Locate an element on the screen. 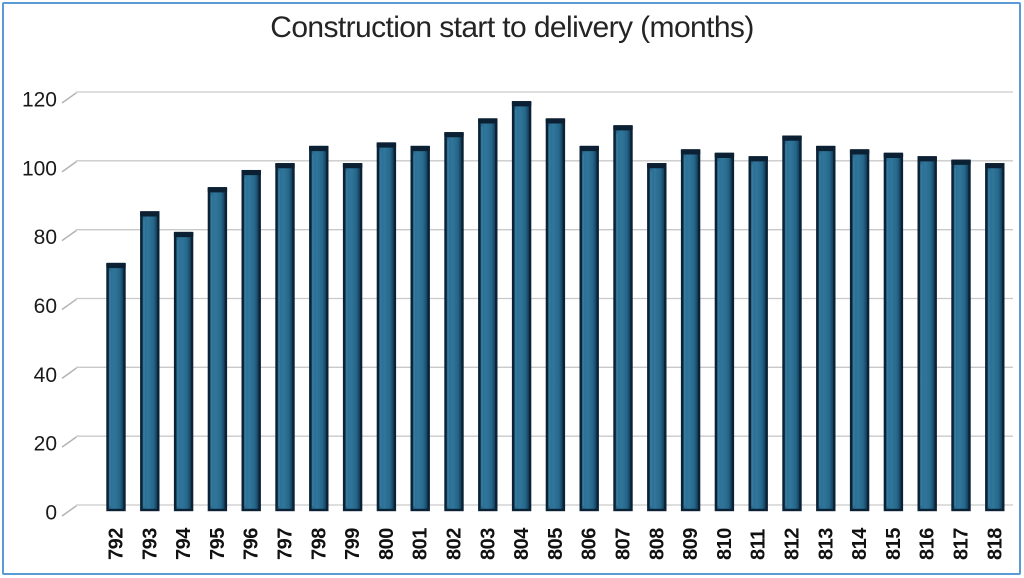 This screenshot has width=1024, height=578. x-tick-label-817: 817 is located at coordinates (962, 544).